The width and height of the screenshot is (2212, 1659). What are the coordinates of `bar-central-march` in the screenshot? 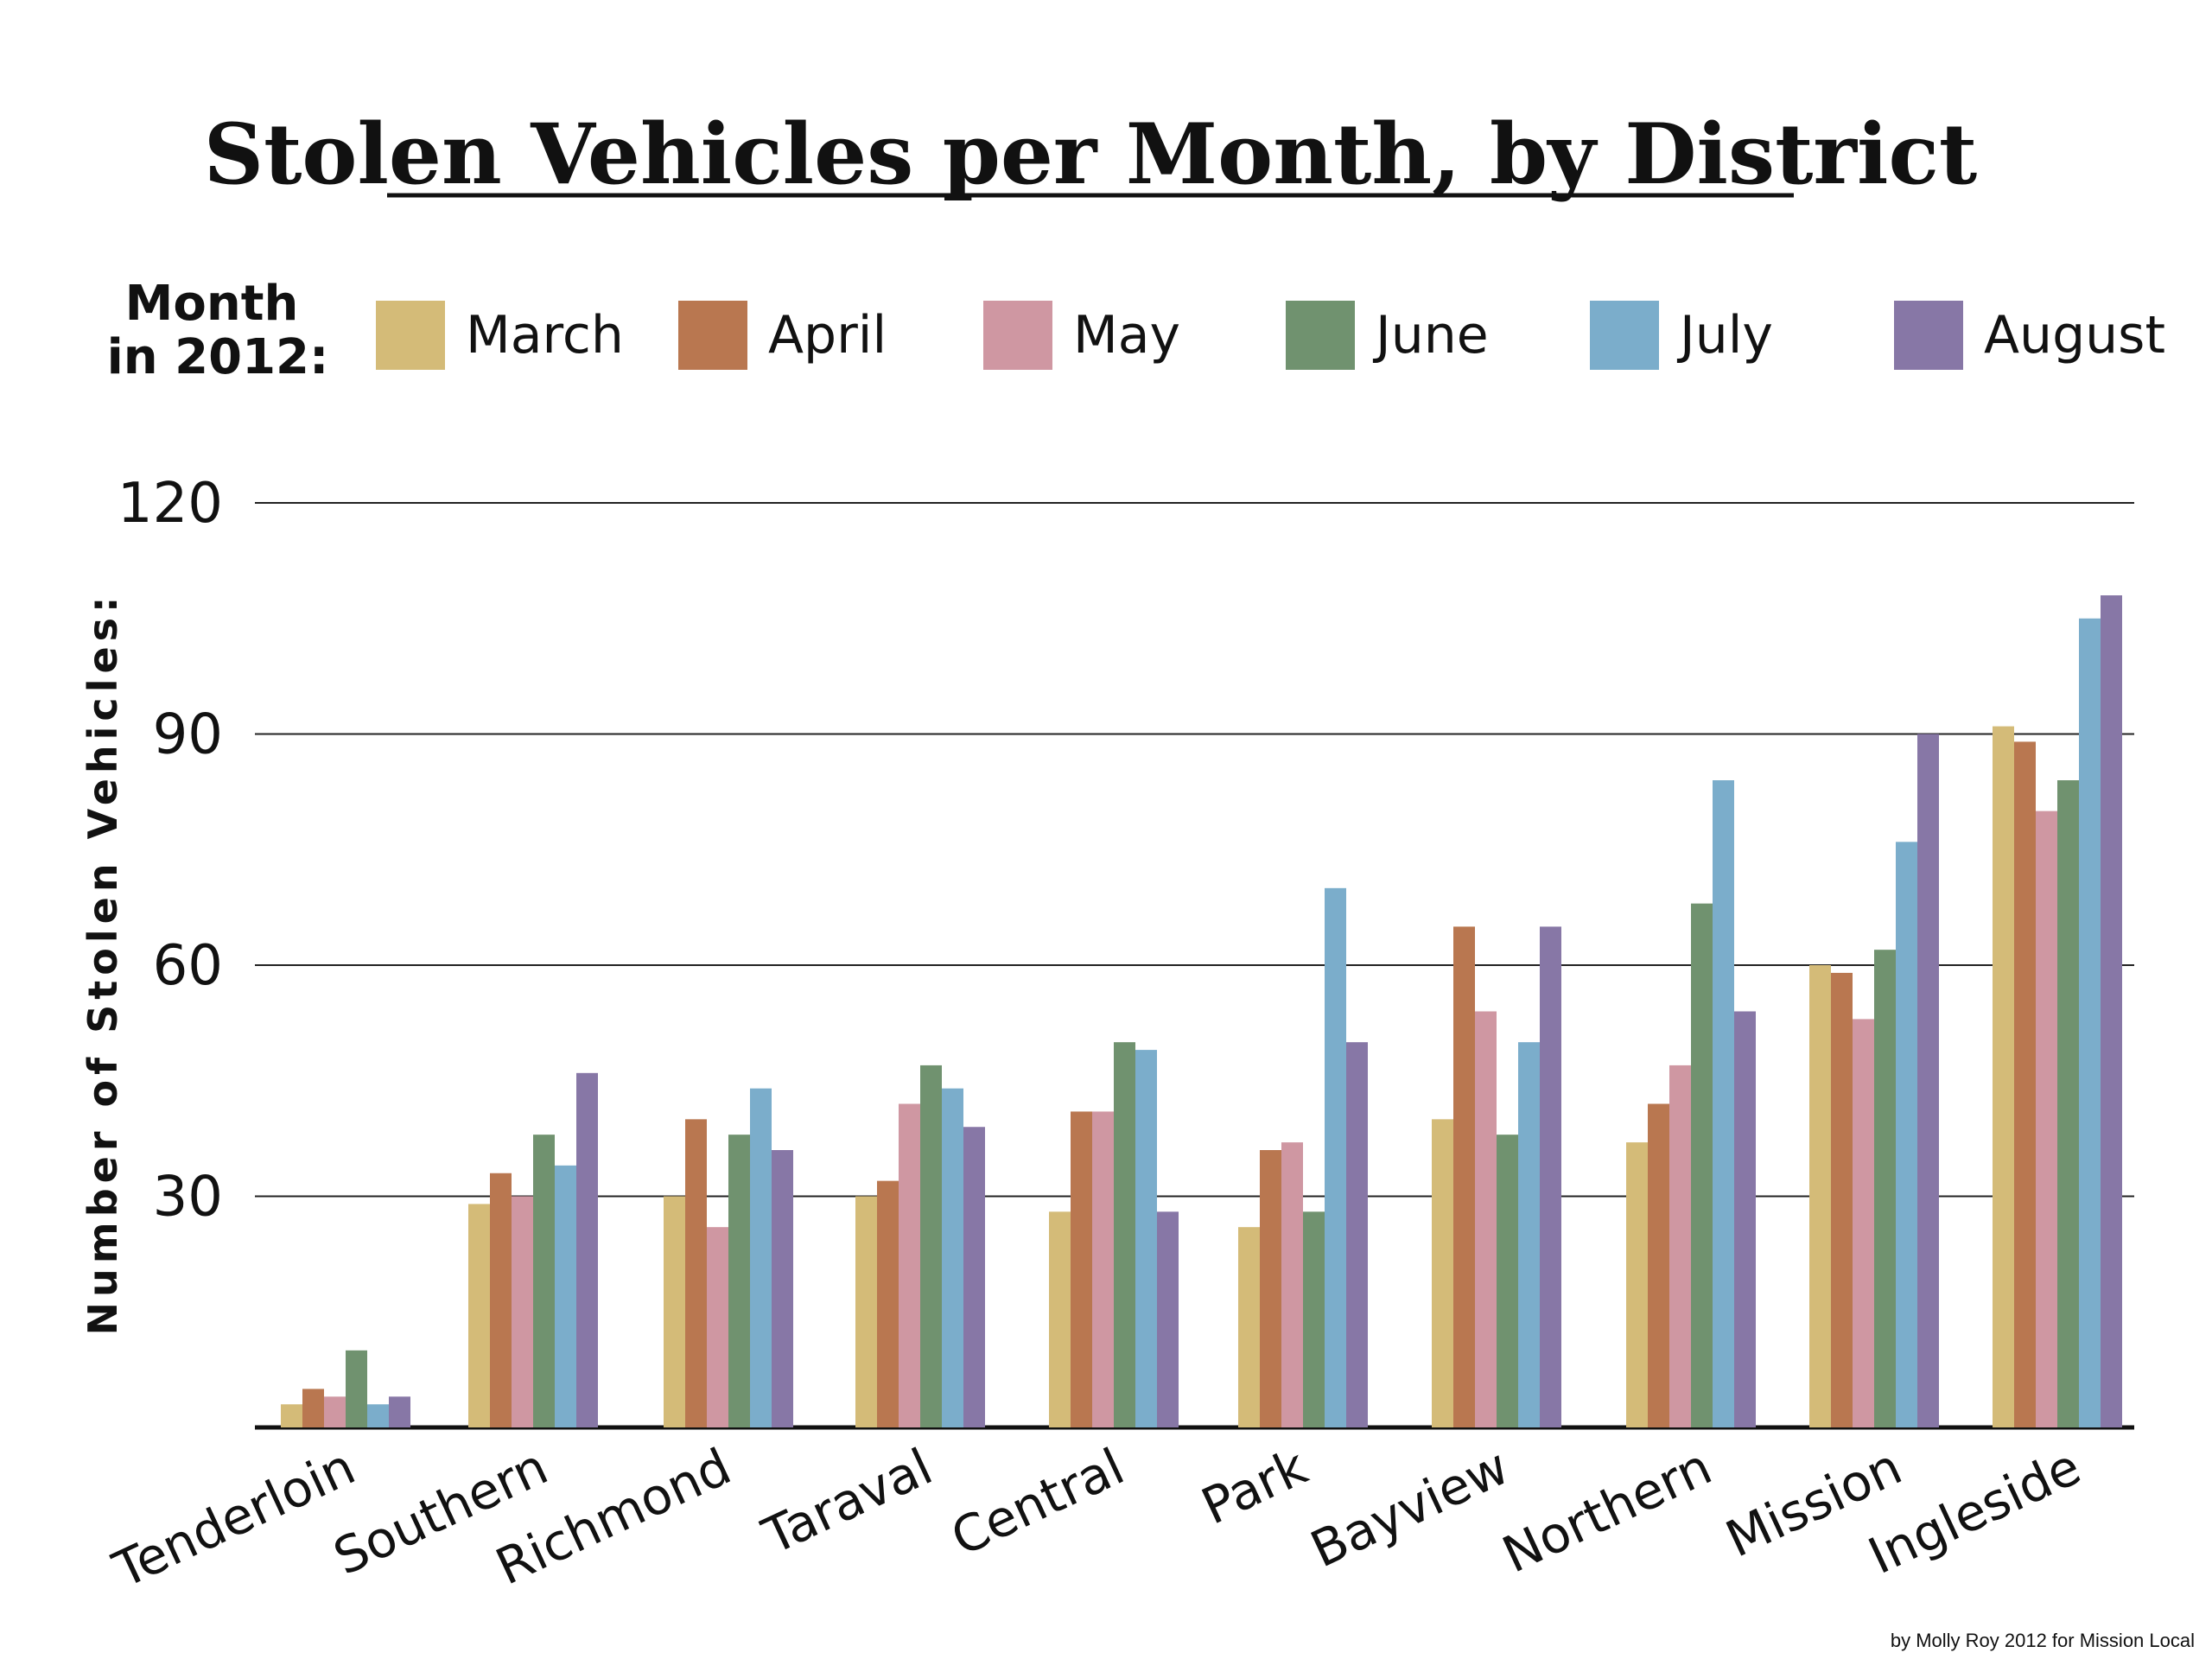 It's located at (1060, 1319).